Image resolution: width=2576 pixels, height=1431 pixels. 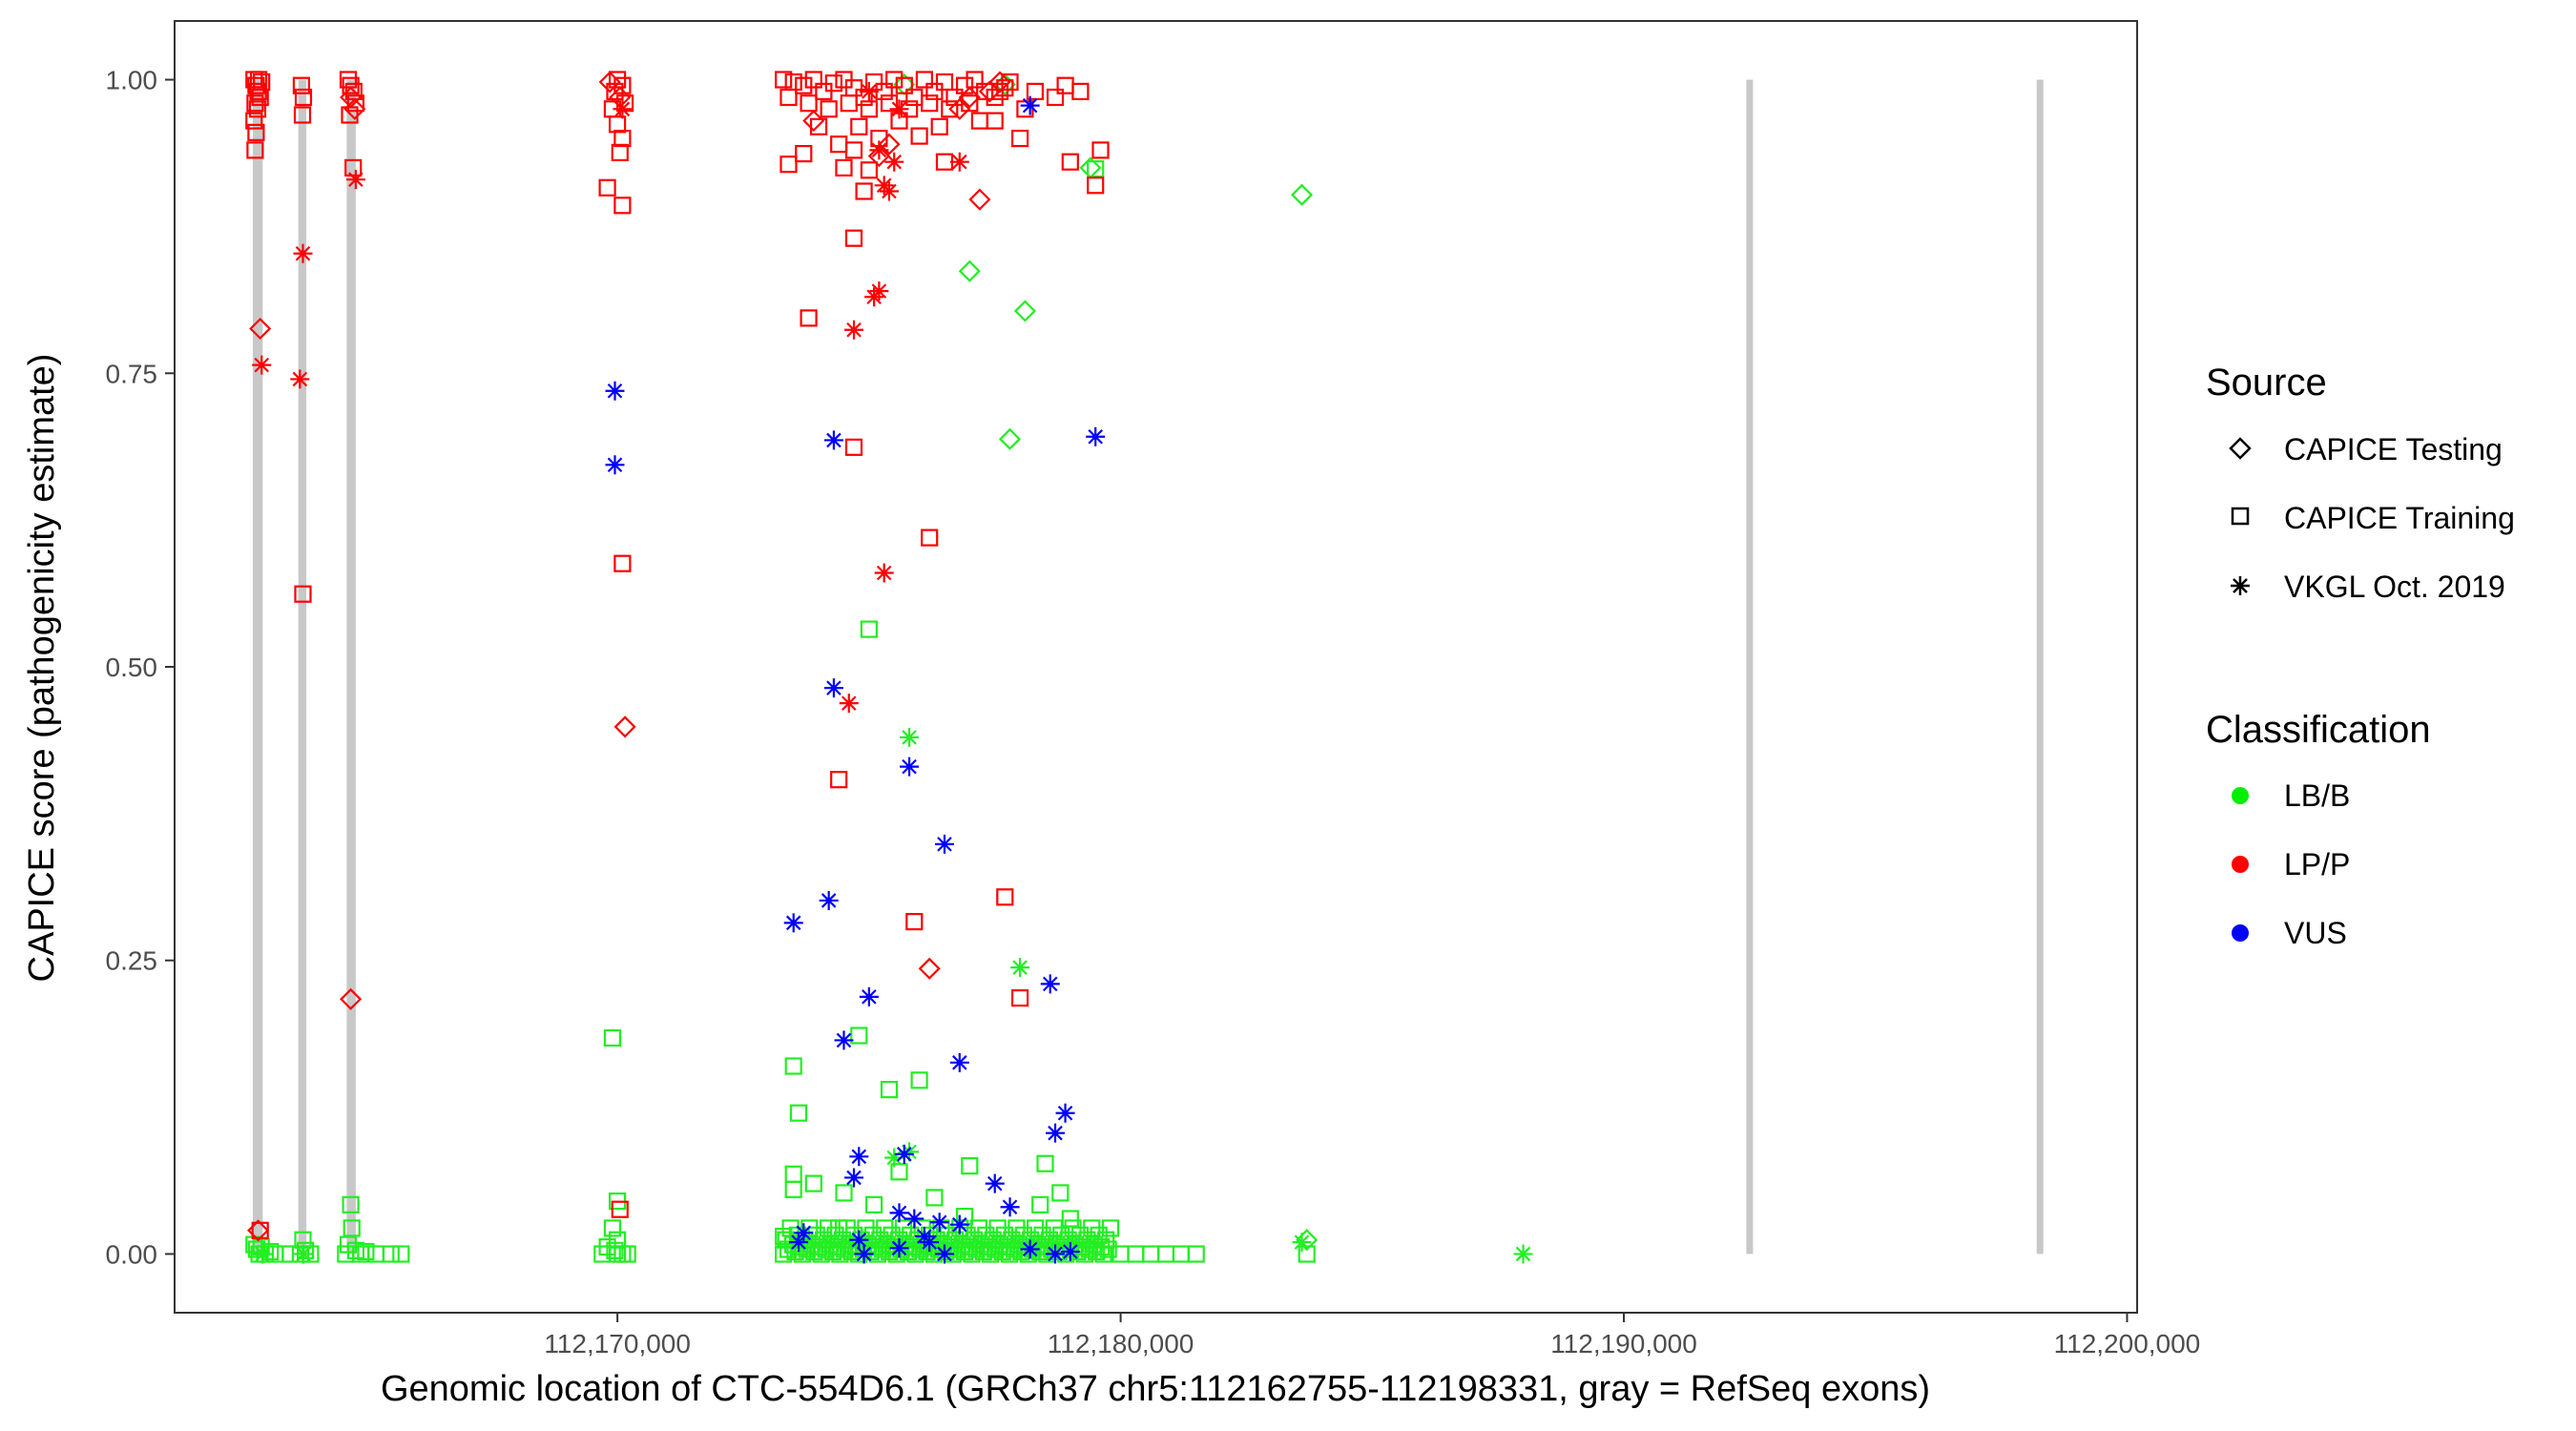 What do you see at coordinates (2318, 730) in the screenshot?
I see `legend-classification-title: Classification` at bounding box center [2318, 730].